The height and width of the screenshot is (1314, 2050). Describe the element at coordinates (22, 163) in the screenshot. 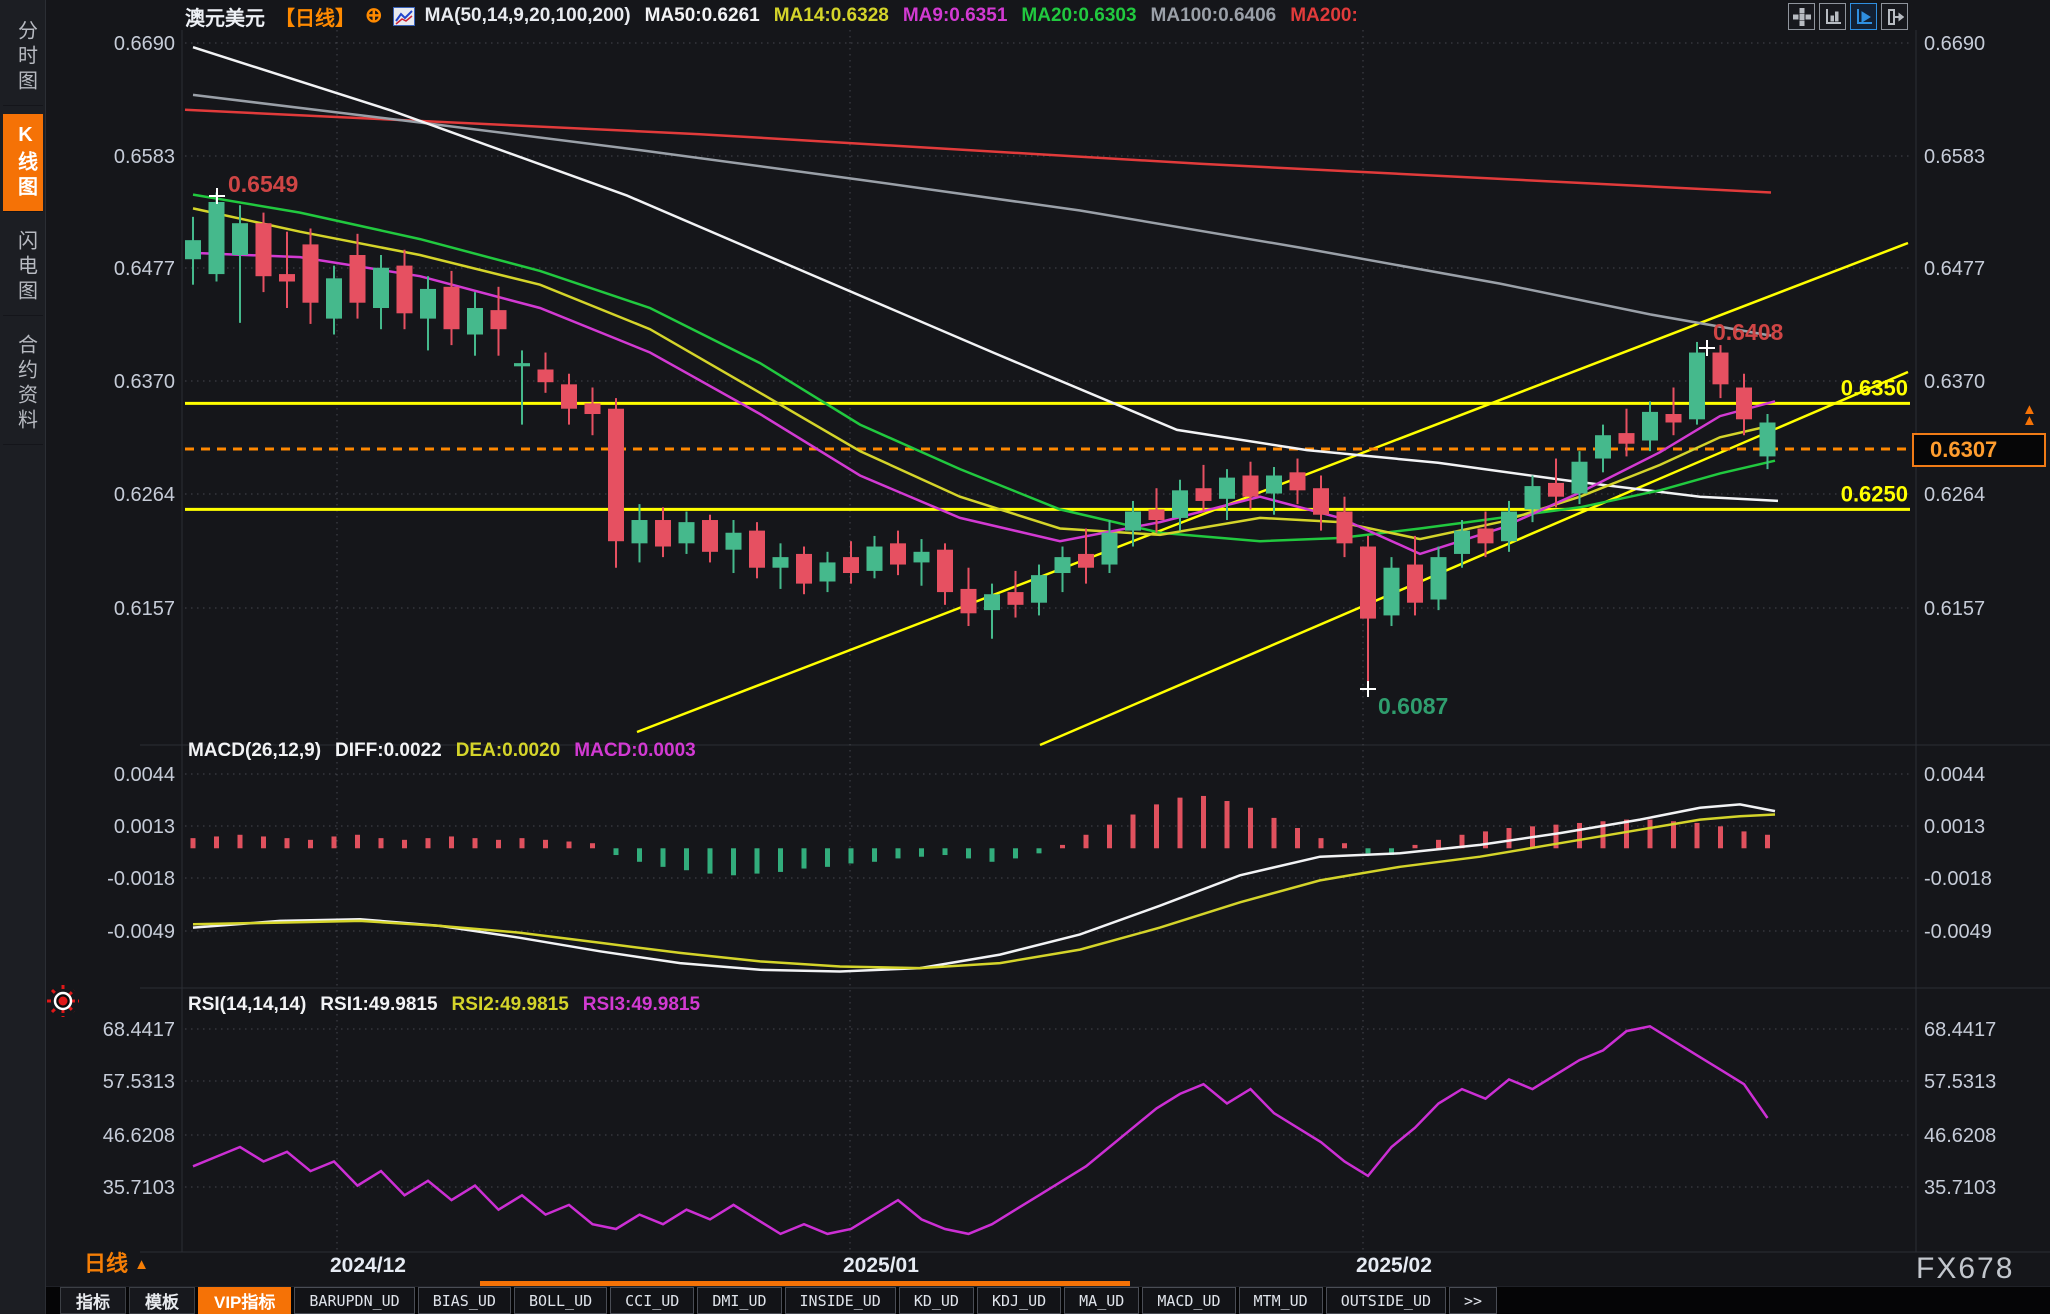

I see `sidebar-item-K线图: K线图` at that location.